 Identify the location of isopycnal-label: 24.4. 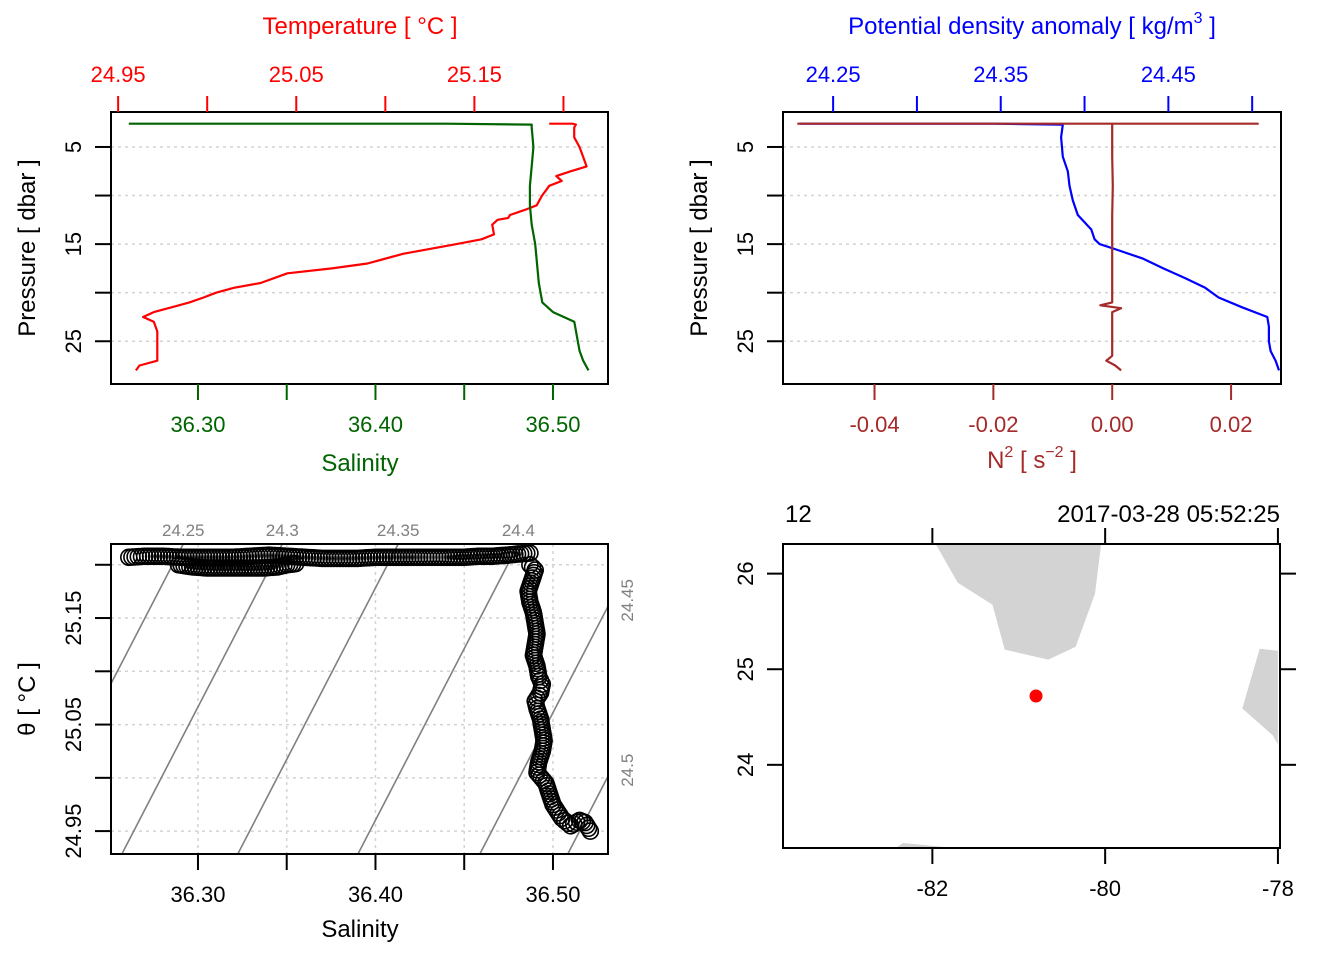
(518, 530).